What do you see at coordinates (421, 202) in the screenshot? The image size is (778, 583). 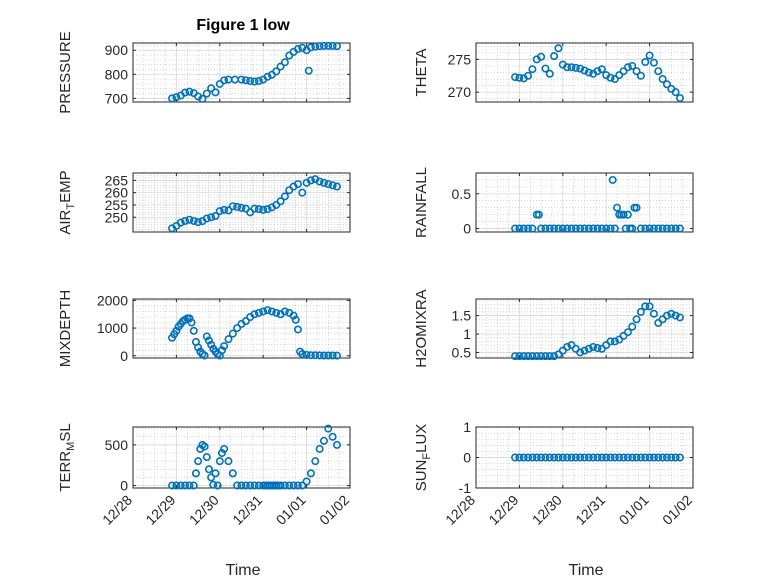 I see `y-axis-label: RAINFALL` at bounding box center [421, 202].